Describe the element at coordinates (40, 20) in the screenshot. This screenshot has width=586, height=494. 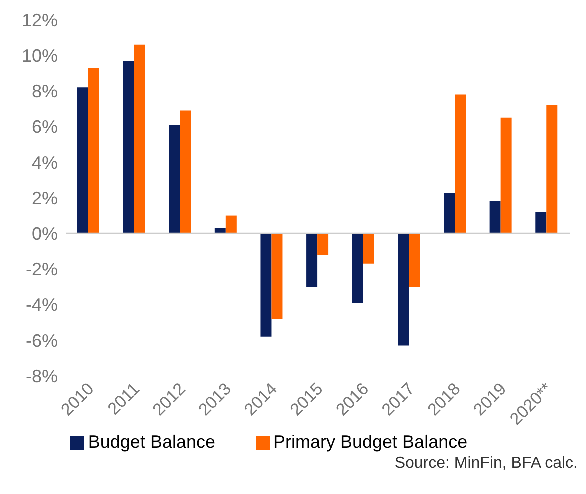
I see `y-tick-label: 12%` at that location.